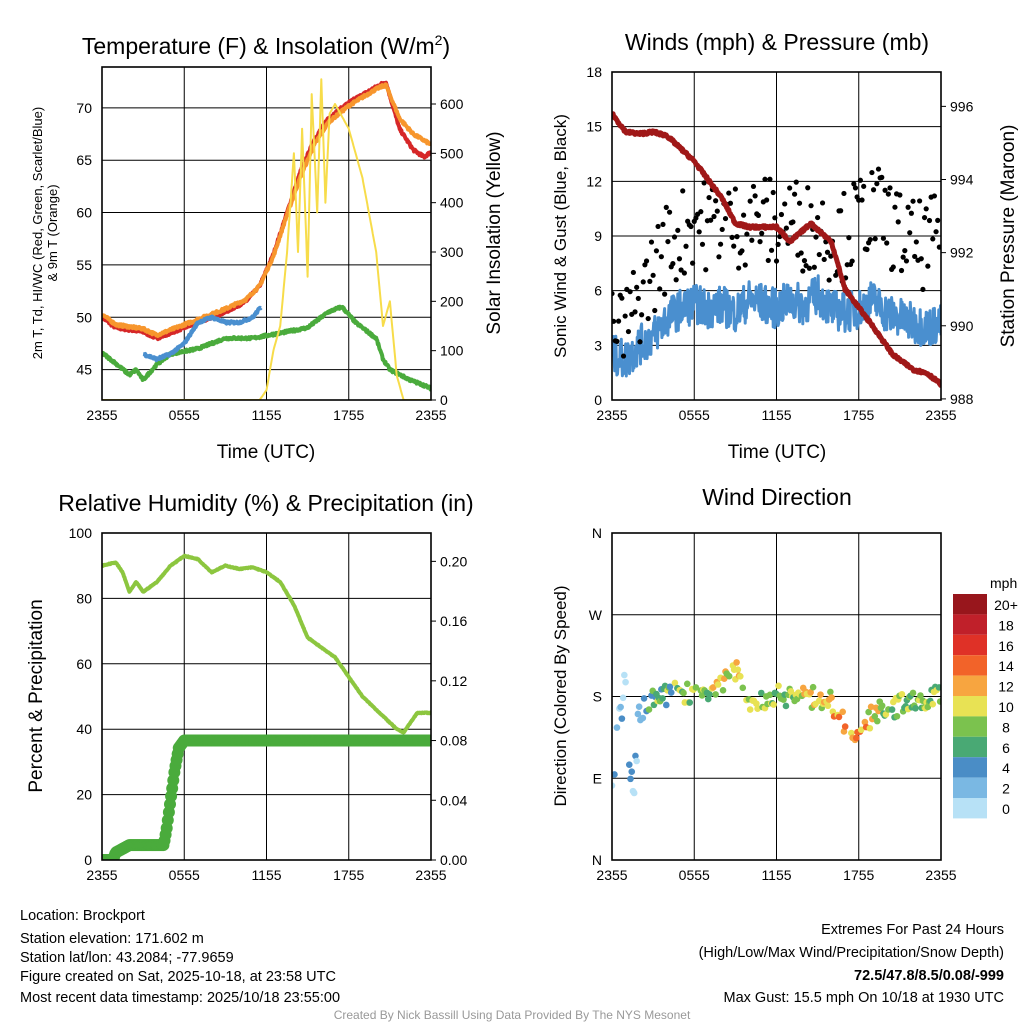  Describe the element at coordinates (266, 348) in the screenshot. I see `series-td` at that location.